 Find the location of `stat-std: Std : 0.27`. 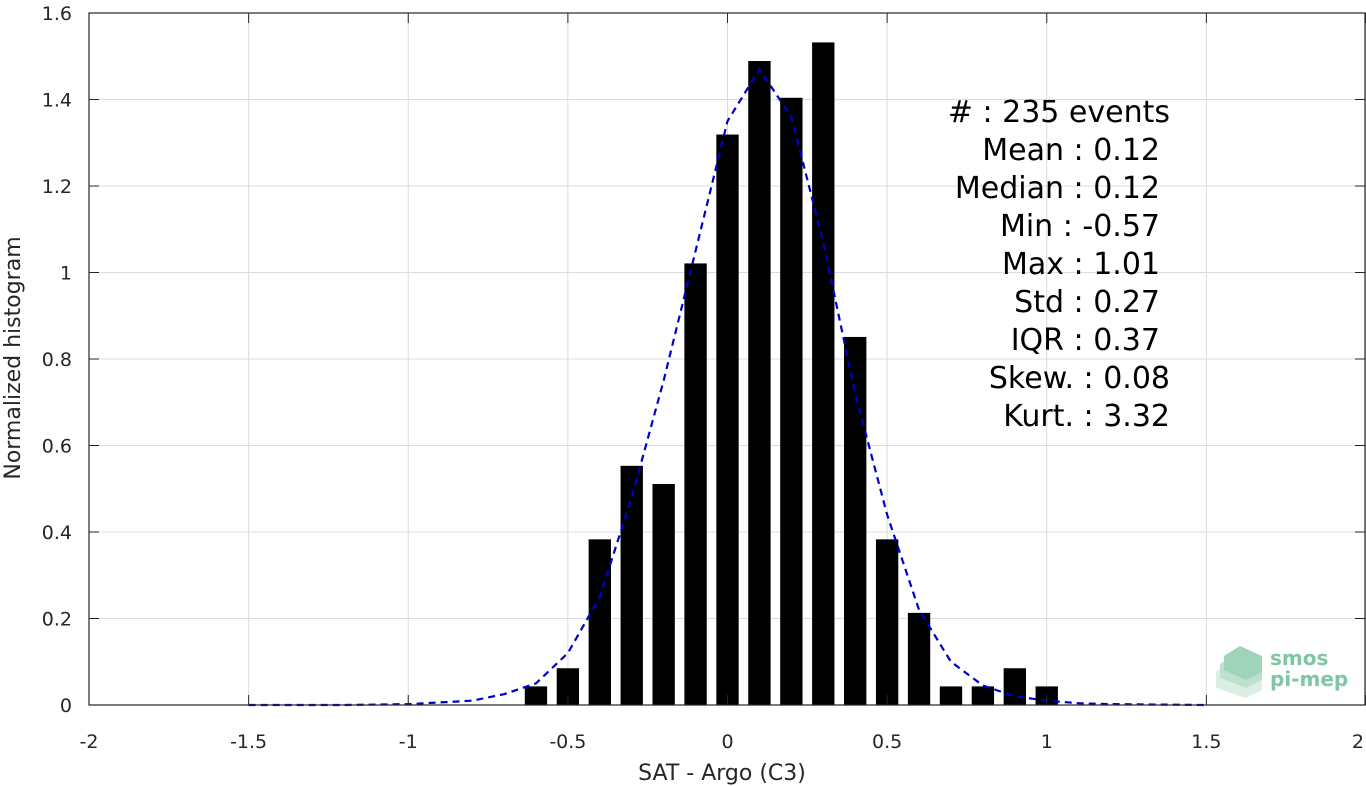

stat-std: Std : 0.27 is located at coordinates (1087, 302).